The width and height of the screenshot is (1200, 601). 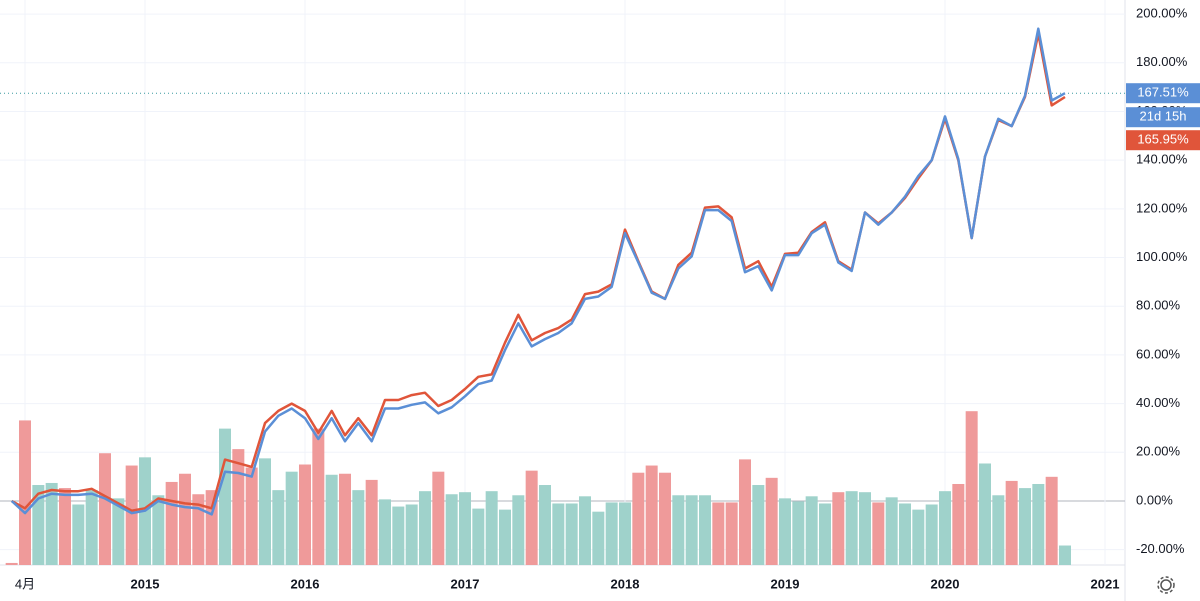 I want to click on red-value-label: 165.95%, so click(x=1163, y=139).